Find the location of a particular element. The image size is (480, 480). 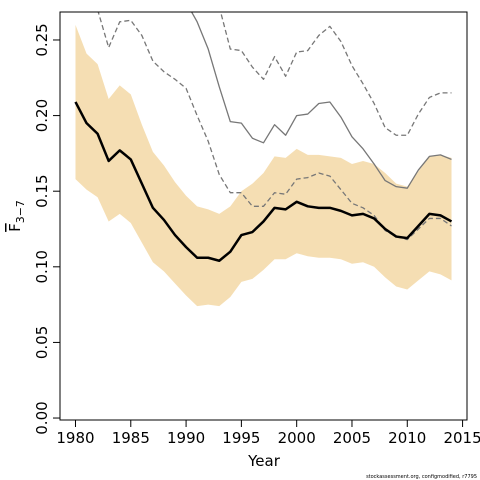

y-tick-label: 0.15 is located at coordinates (42, 190).